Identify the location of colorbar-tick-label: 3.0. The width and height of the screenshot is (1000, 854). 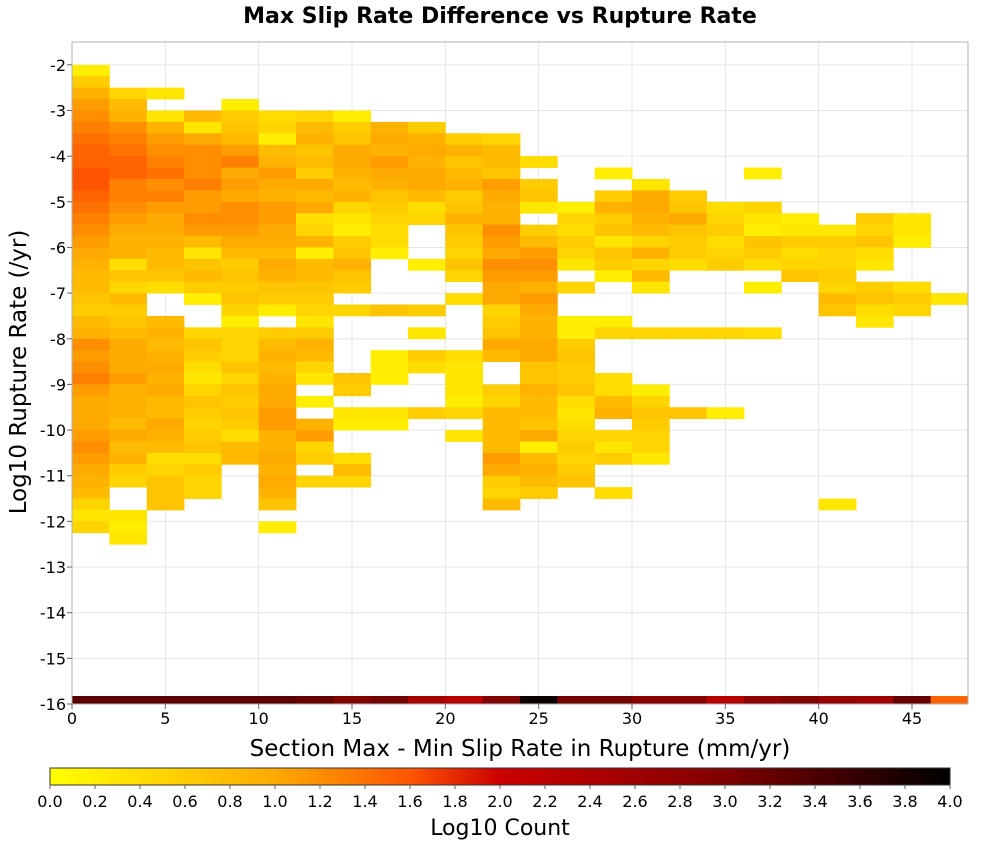
(724, 801).